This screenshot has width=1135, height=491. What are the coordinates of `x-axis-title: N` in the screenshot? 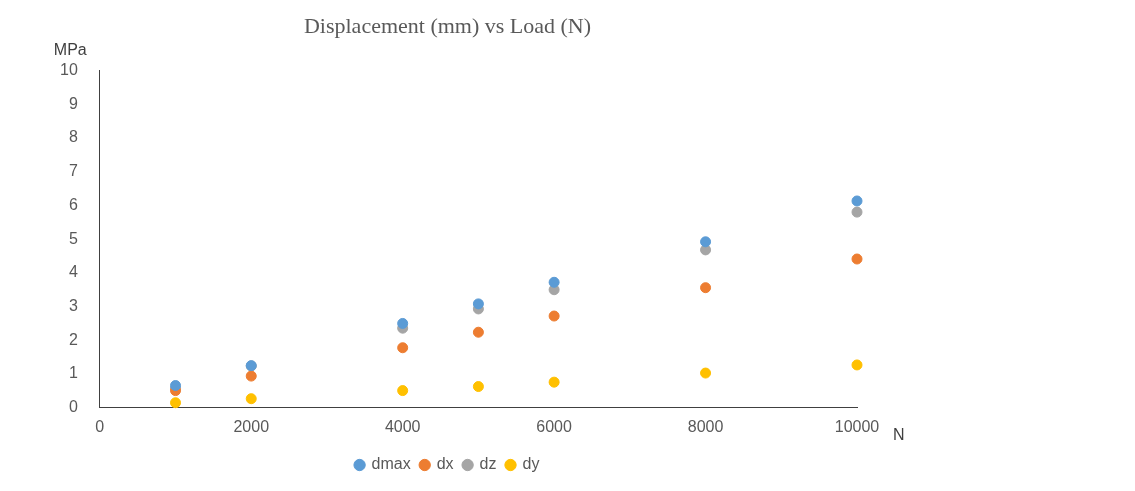 It's located at (899, 435).